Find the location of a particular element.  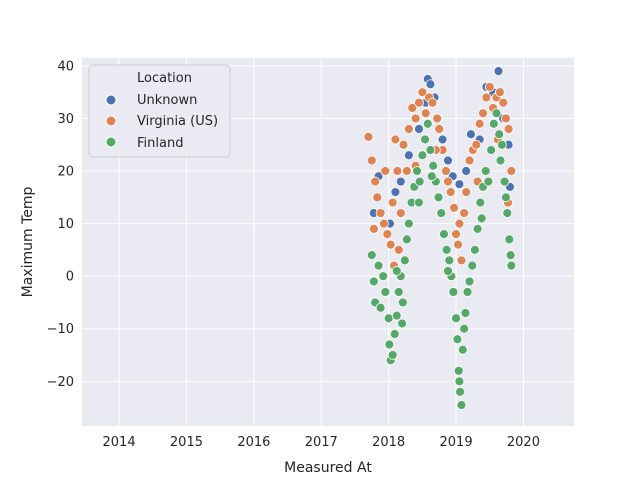

y-tick-label: 0 is located at coordinates (70, 277).